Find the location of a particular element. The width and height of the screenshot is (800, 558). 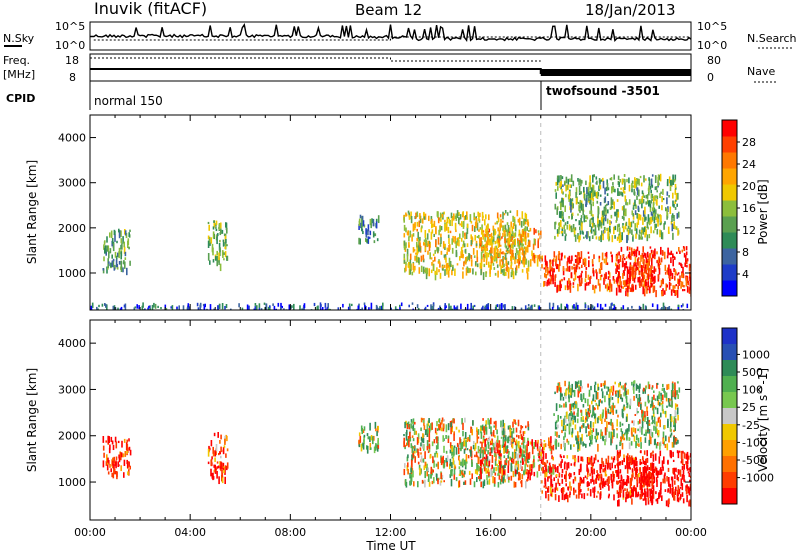

nsky-tick-low: 10^0 is located at coordinates (70, 45).